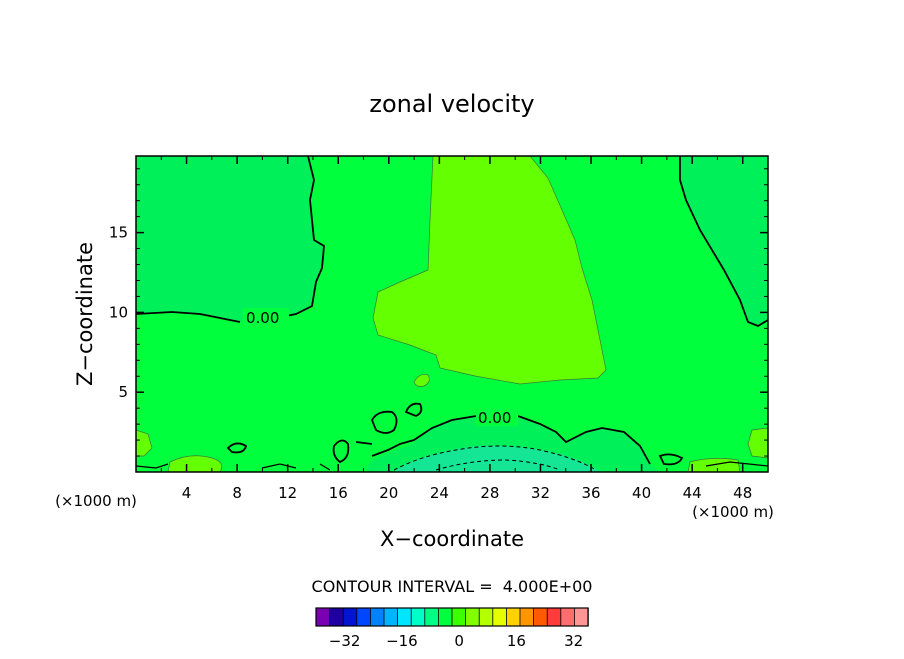 This screenshot has width=904, height=659. I want to click on y-axis-label: Z−coordinate, so click(85, 314).